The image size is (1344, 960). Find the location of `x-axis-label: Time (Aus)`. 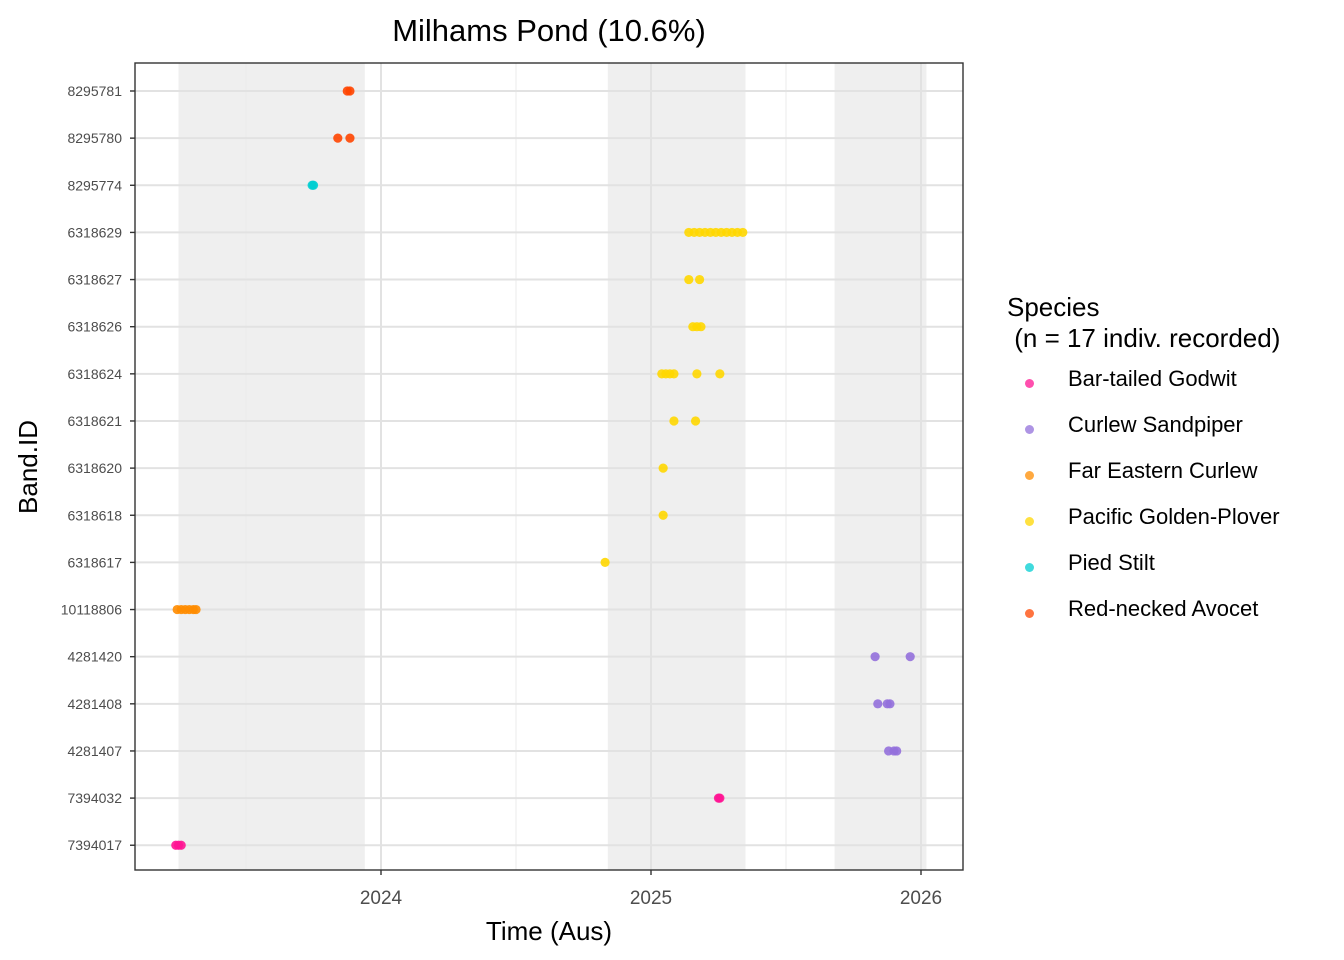

x-axis-label: Time (Aus) is located at coordinates (549, 931).